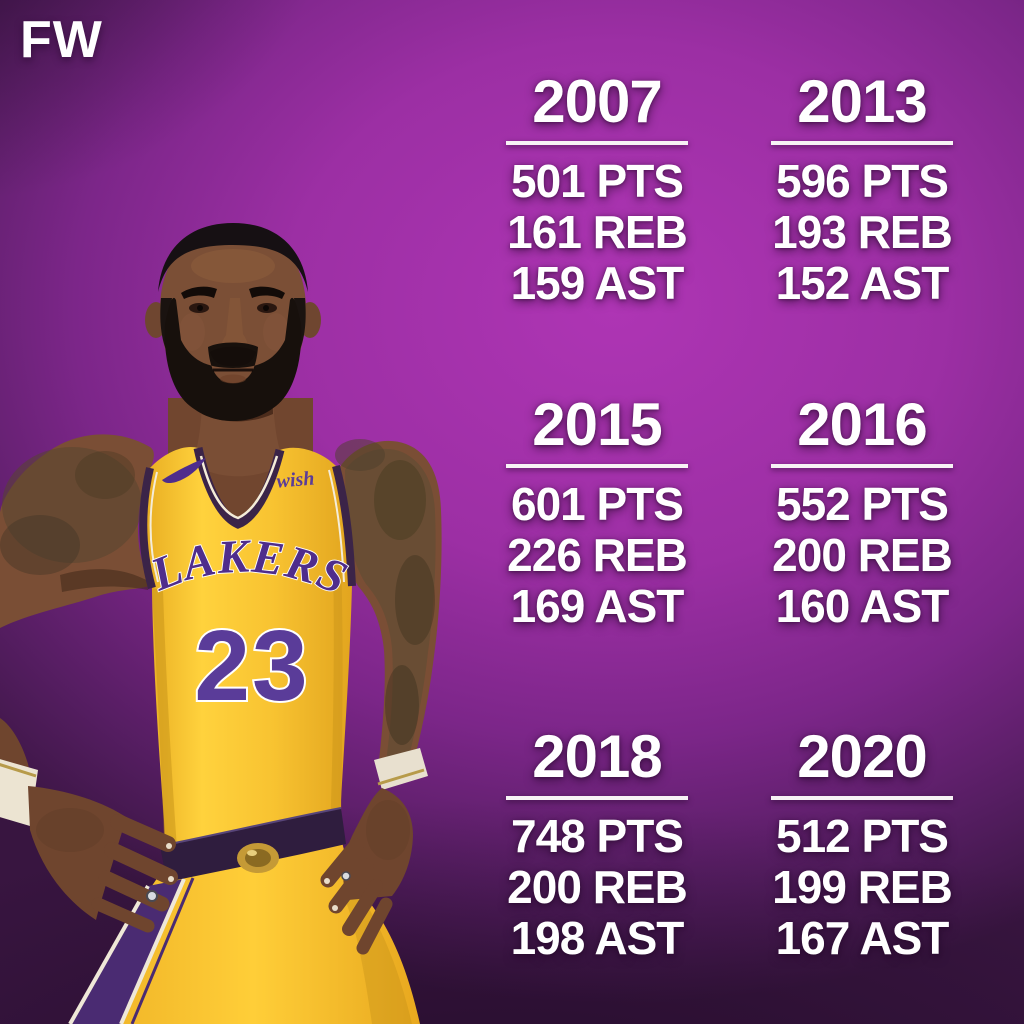 The height and width of the screenshot is (1024, 1024). I want to click on stat-line: 161 REB, so click(597, 232).